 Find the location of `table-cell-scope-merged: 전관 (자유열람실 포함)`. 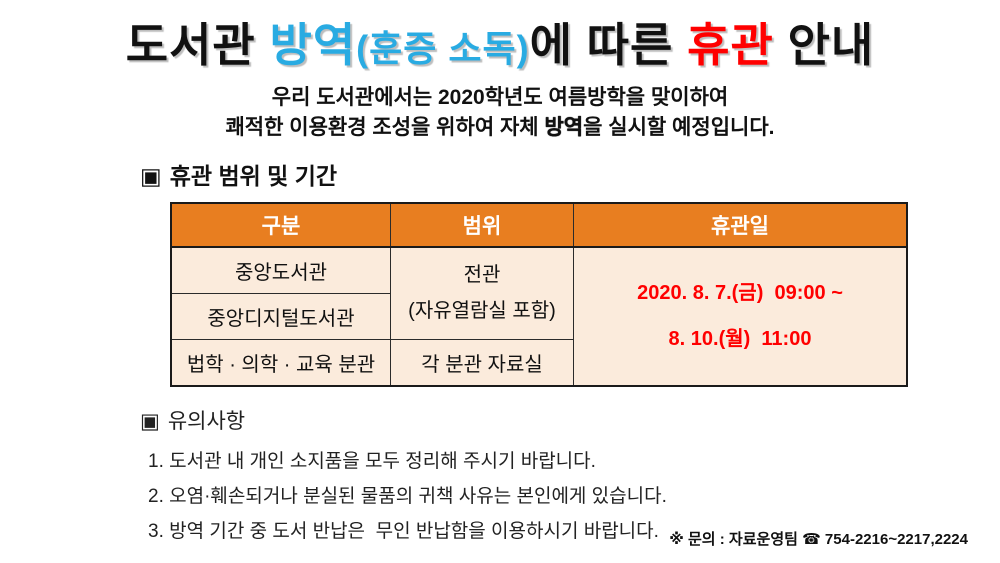

table-cell-scope-merged: 전관 (자유열람실 포함) is located at coordinates (482, 293).